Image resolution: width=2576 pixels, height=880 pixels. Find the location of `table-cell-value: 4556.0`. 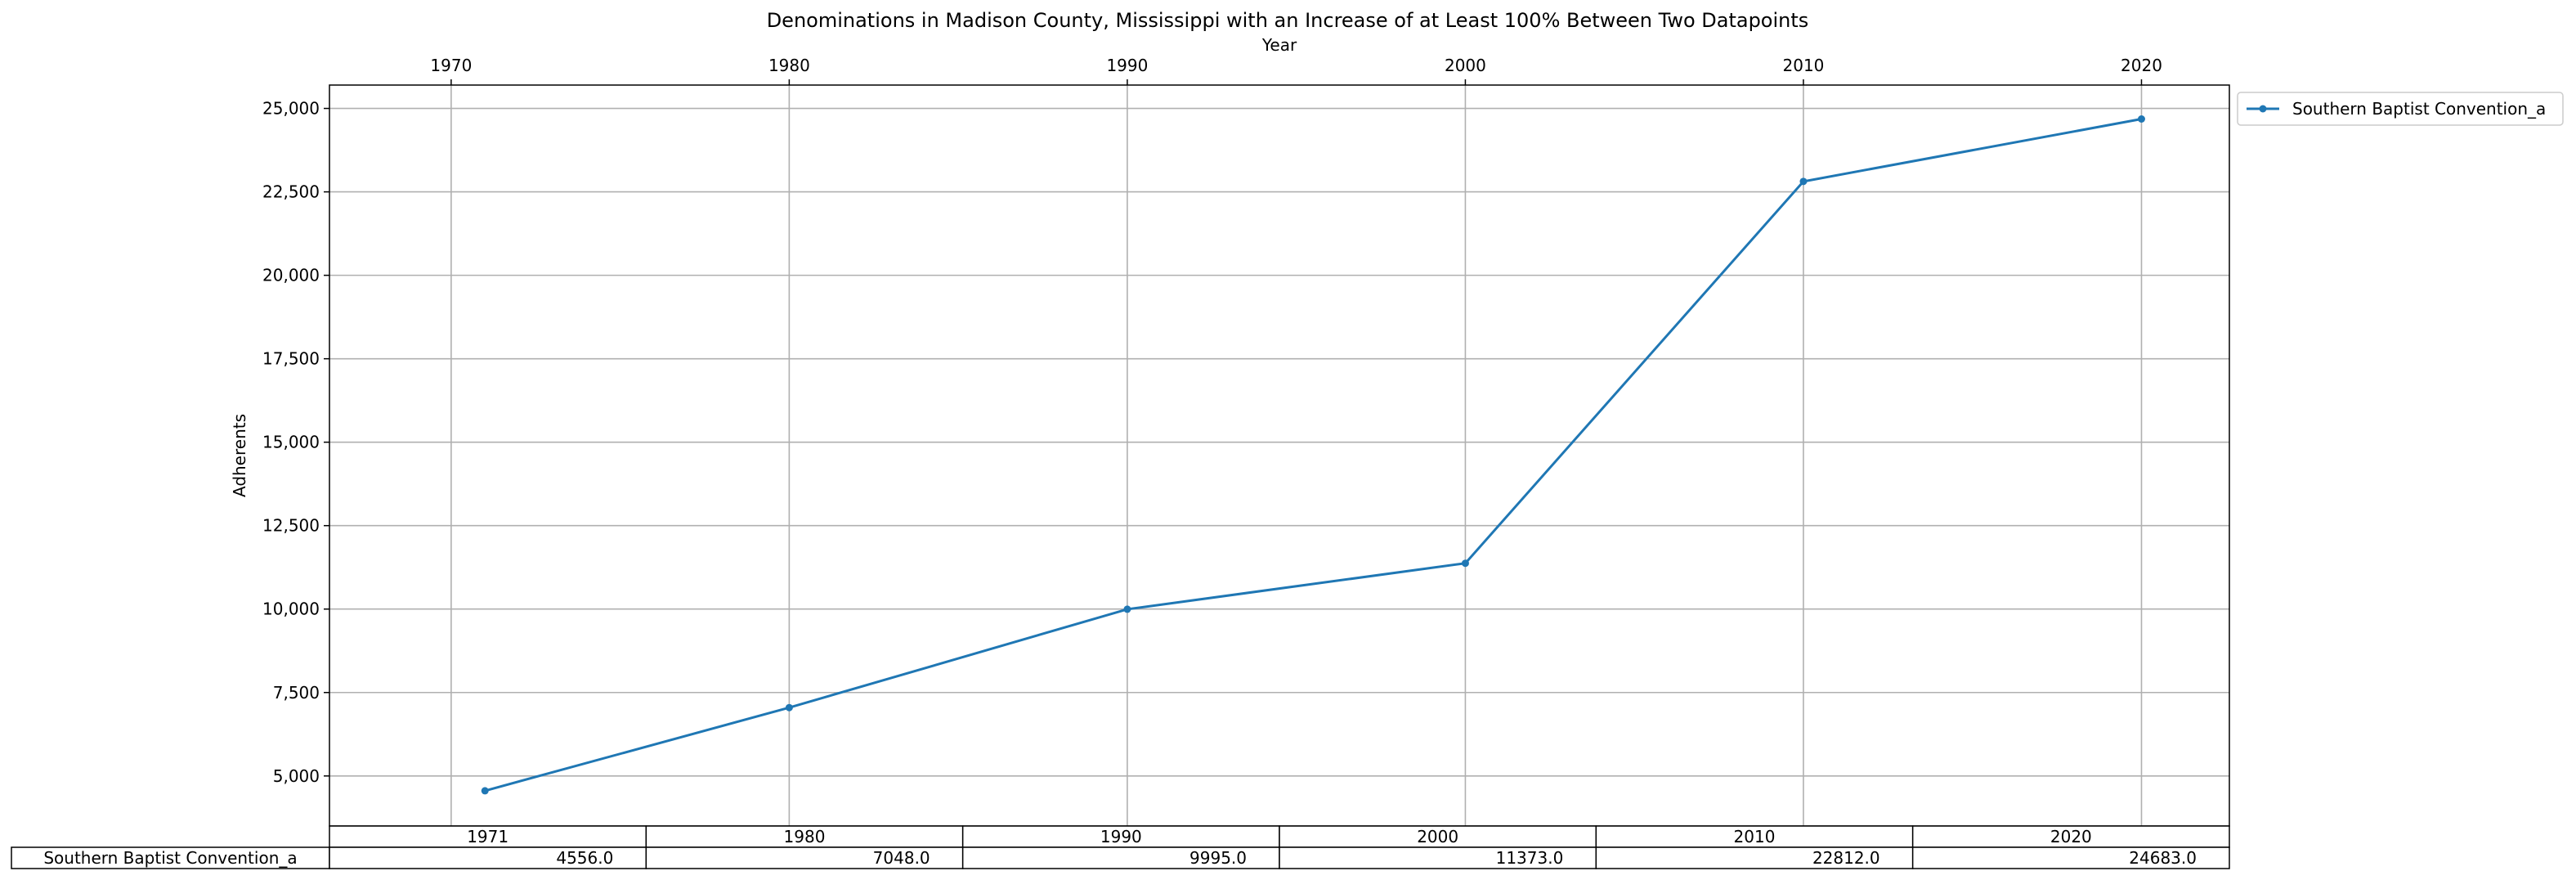

table-cell-value: 4556.0 is located at coordinates (584, 858).